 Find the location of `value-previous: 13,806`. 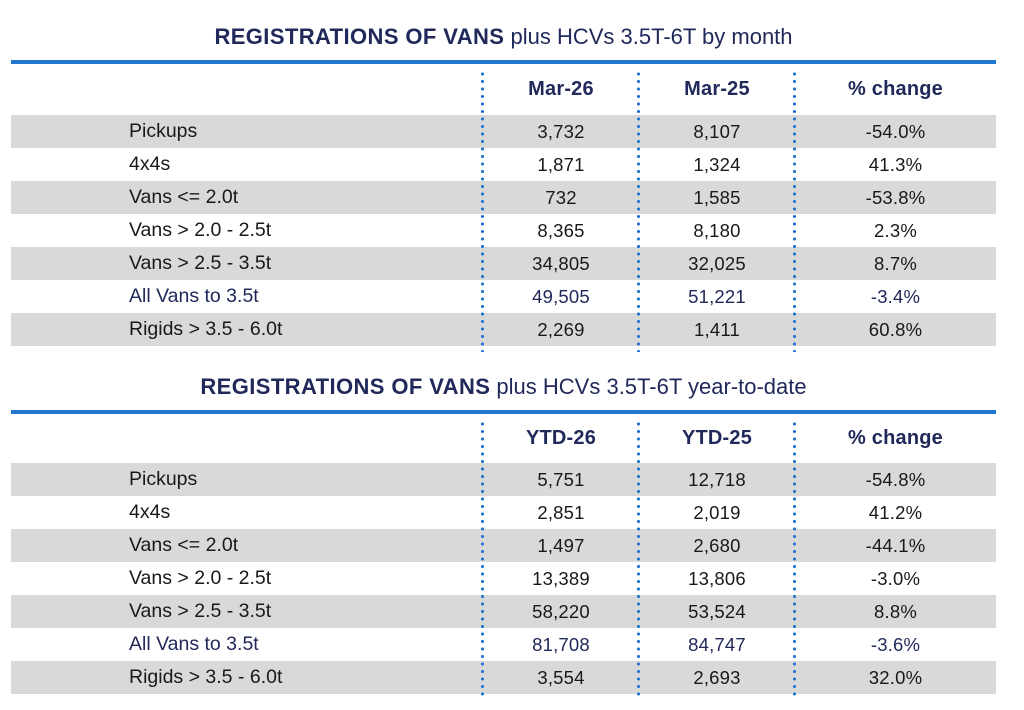

value-previous: 13,806 is located at coordinates (717, 578).